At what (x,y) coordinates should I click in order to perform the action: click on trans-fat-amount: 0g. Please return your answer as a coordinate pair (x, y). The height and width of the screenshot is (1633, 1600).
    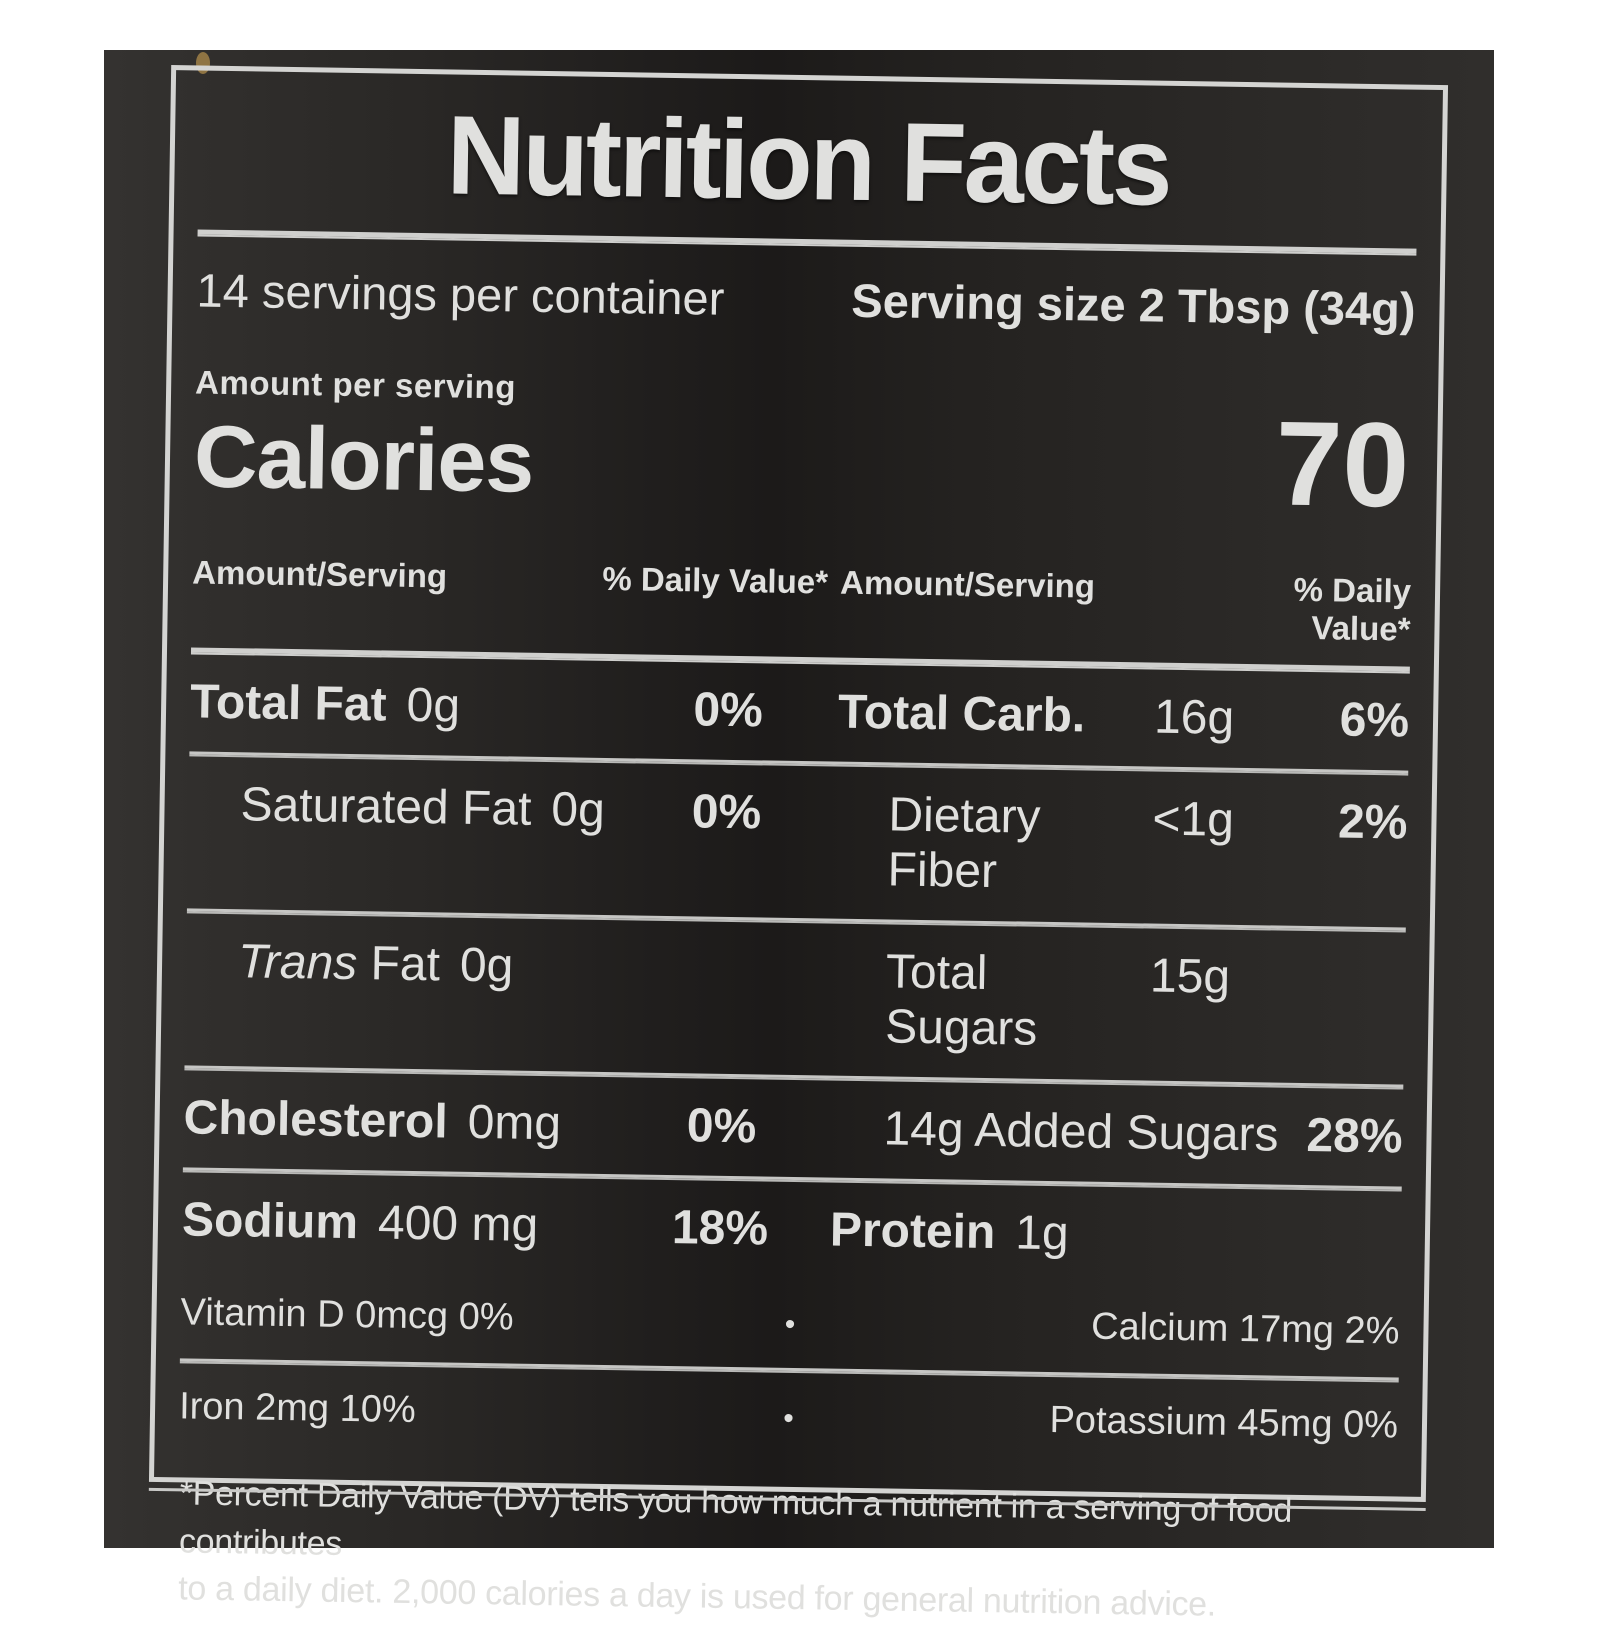
    Looking at the image, I should click on (486, 965).